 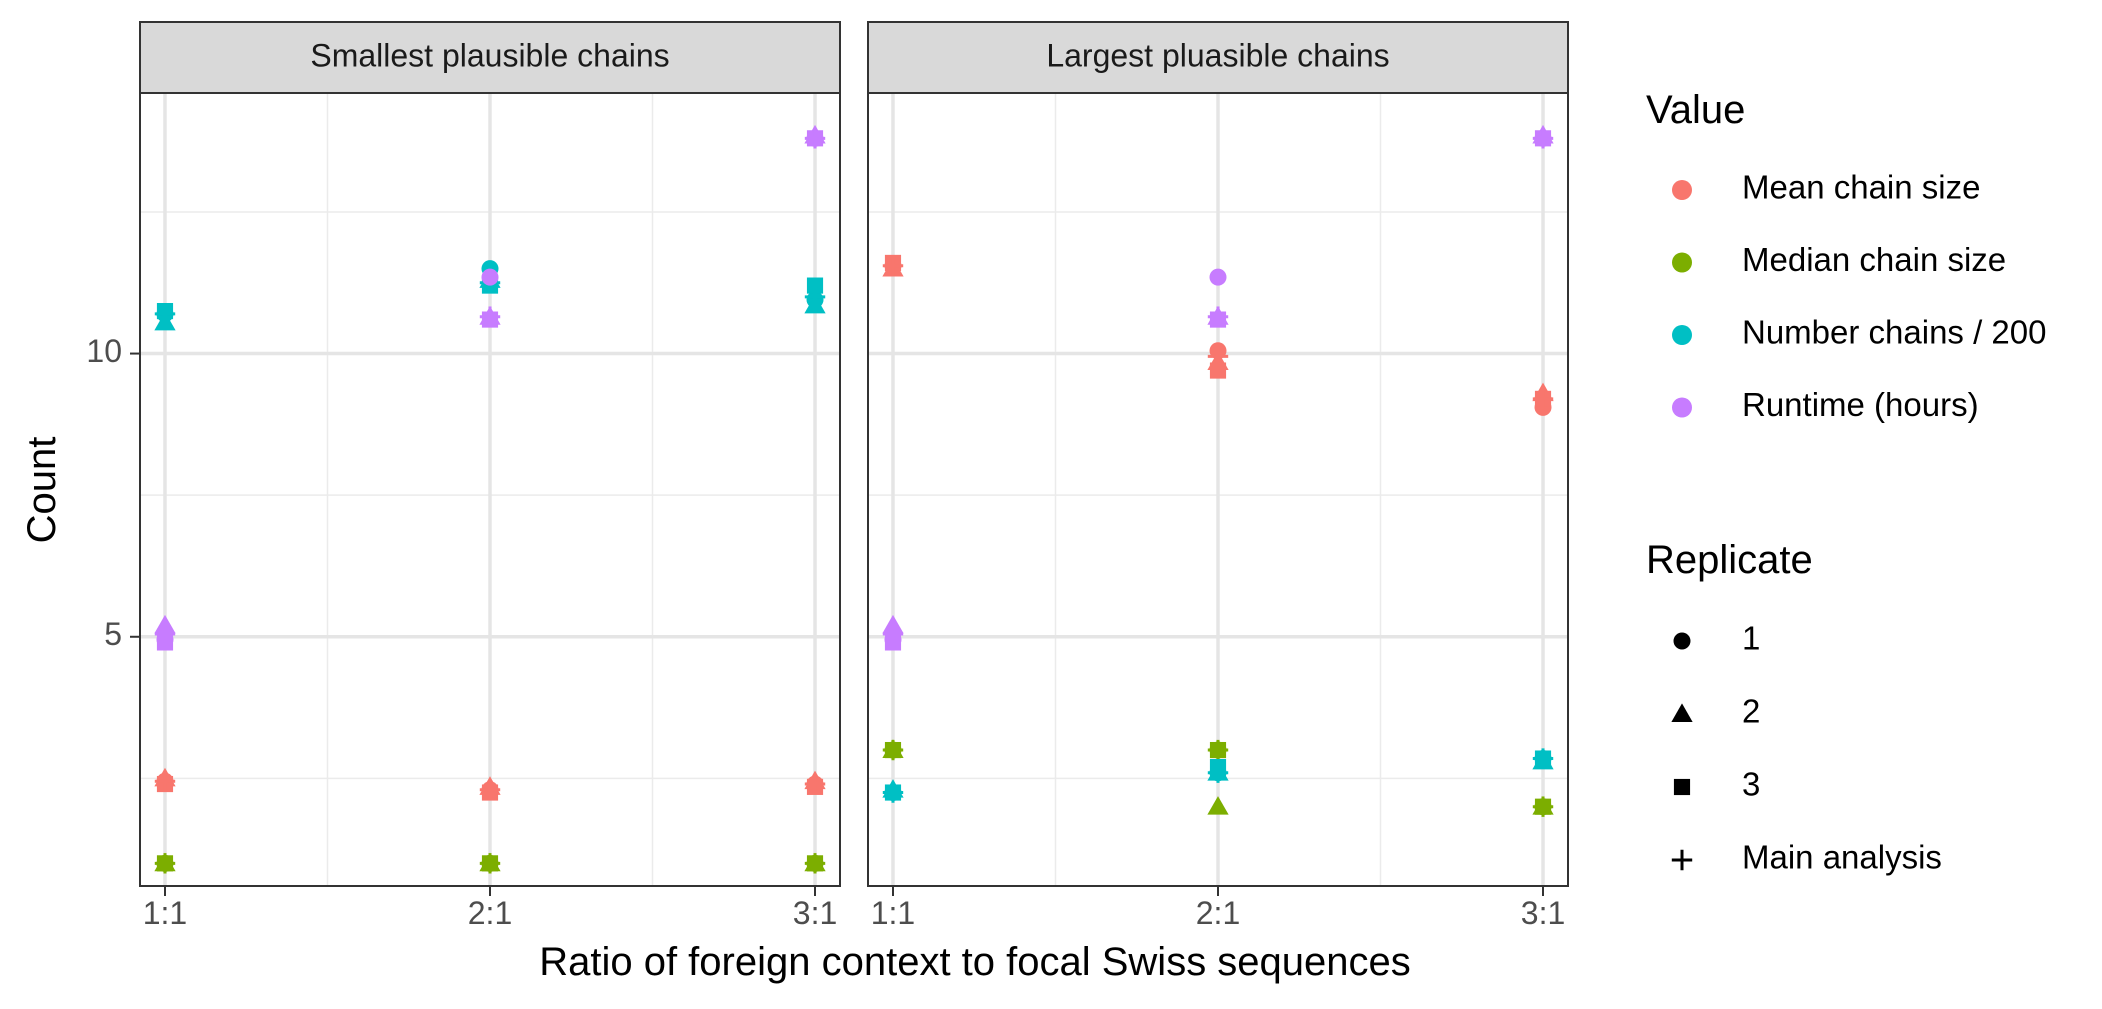 What do you see at coordinates (1894, 332) in the screenshot?
I see `legend-label-value: Number chains / 200` at bounding box center [1894, 332].